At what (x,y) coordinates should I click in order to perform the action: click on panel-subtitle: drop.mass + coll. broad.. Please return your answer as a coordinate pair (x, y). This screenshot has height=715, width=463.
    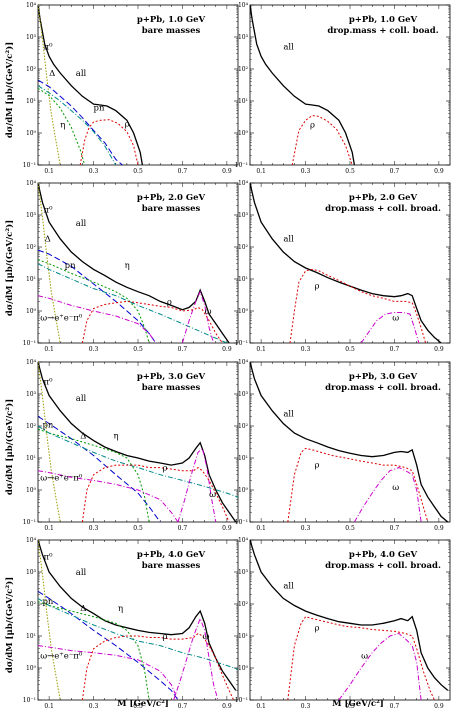
    Looking at the image, I should click on (383, 209).